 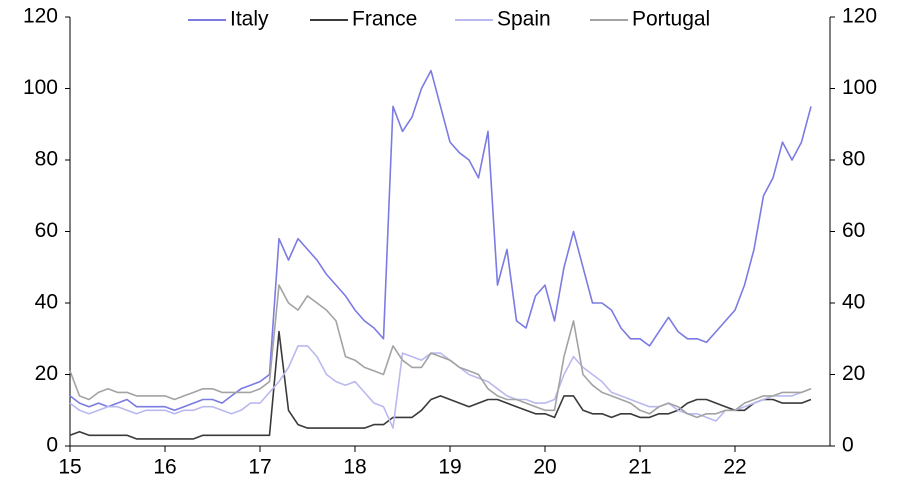 What do you see at coordinates (853, 230) in the screenshot?
I see `y2-tick-label: 60` at bounding box center [853, 230].